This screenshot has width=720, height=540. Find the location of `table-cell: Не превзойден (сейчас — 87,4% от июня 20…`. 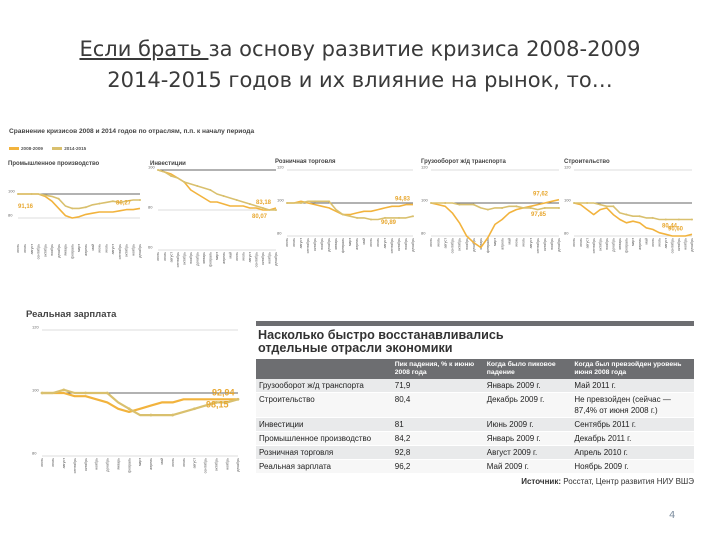

table-cell: Не превзойден (сейчас — 87,4% от июня 20… is located at coordinates (632, 405).